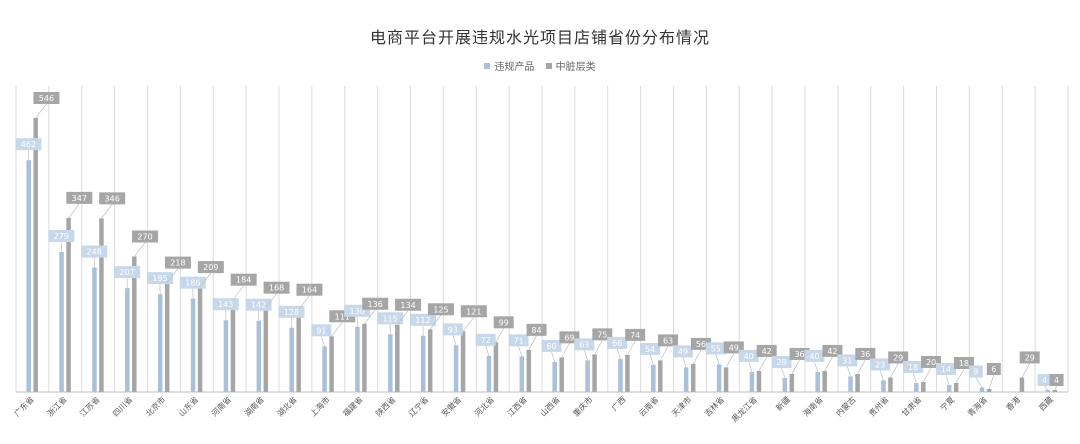  Describe the element at coordinates (781, 362) in the screenshot. I see `data-label-1-23: 28` at that location.